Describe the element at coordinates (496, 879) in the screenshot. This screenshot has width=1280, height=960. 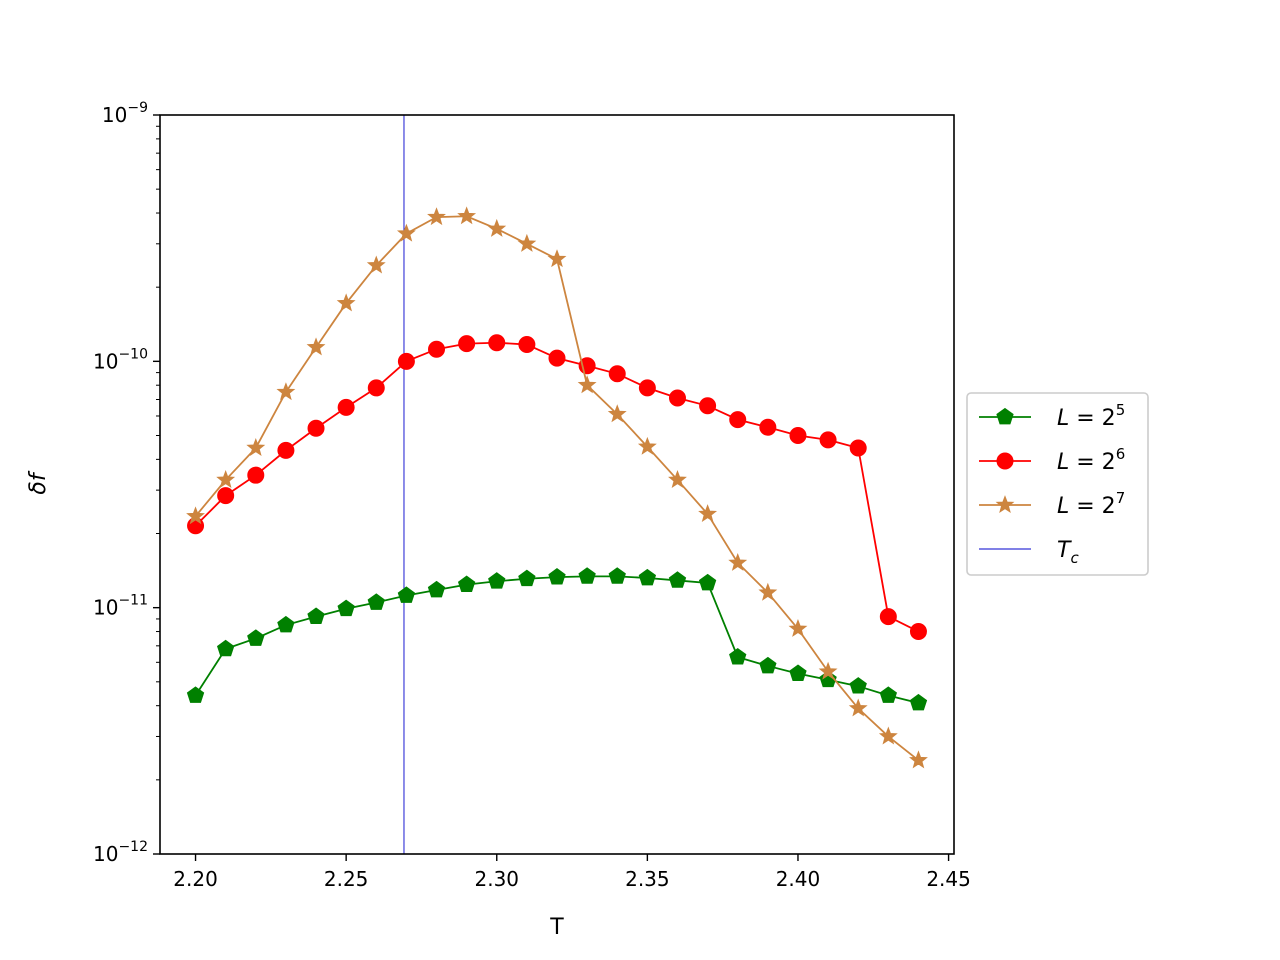
I see `x-tick-label: 2.30` at that location.